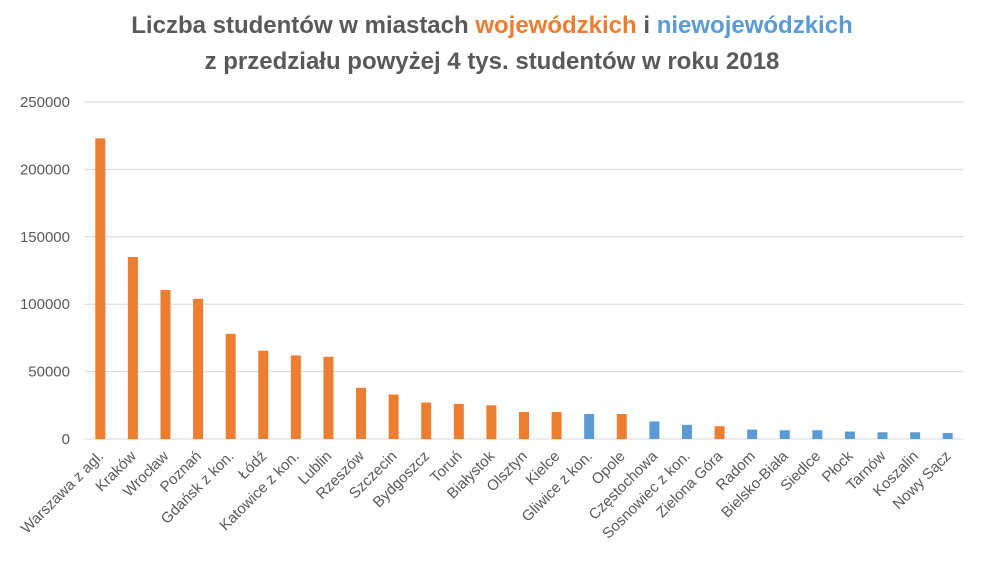 The image size is (984, 570). What do you see at coordinates (62, 492) in the screenshot?
I see `x-category-label: Warszawa z agl.` at bounding box center [62, 492].